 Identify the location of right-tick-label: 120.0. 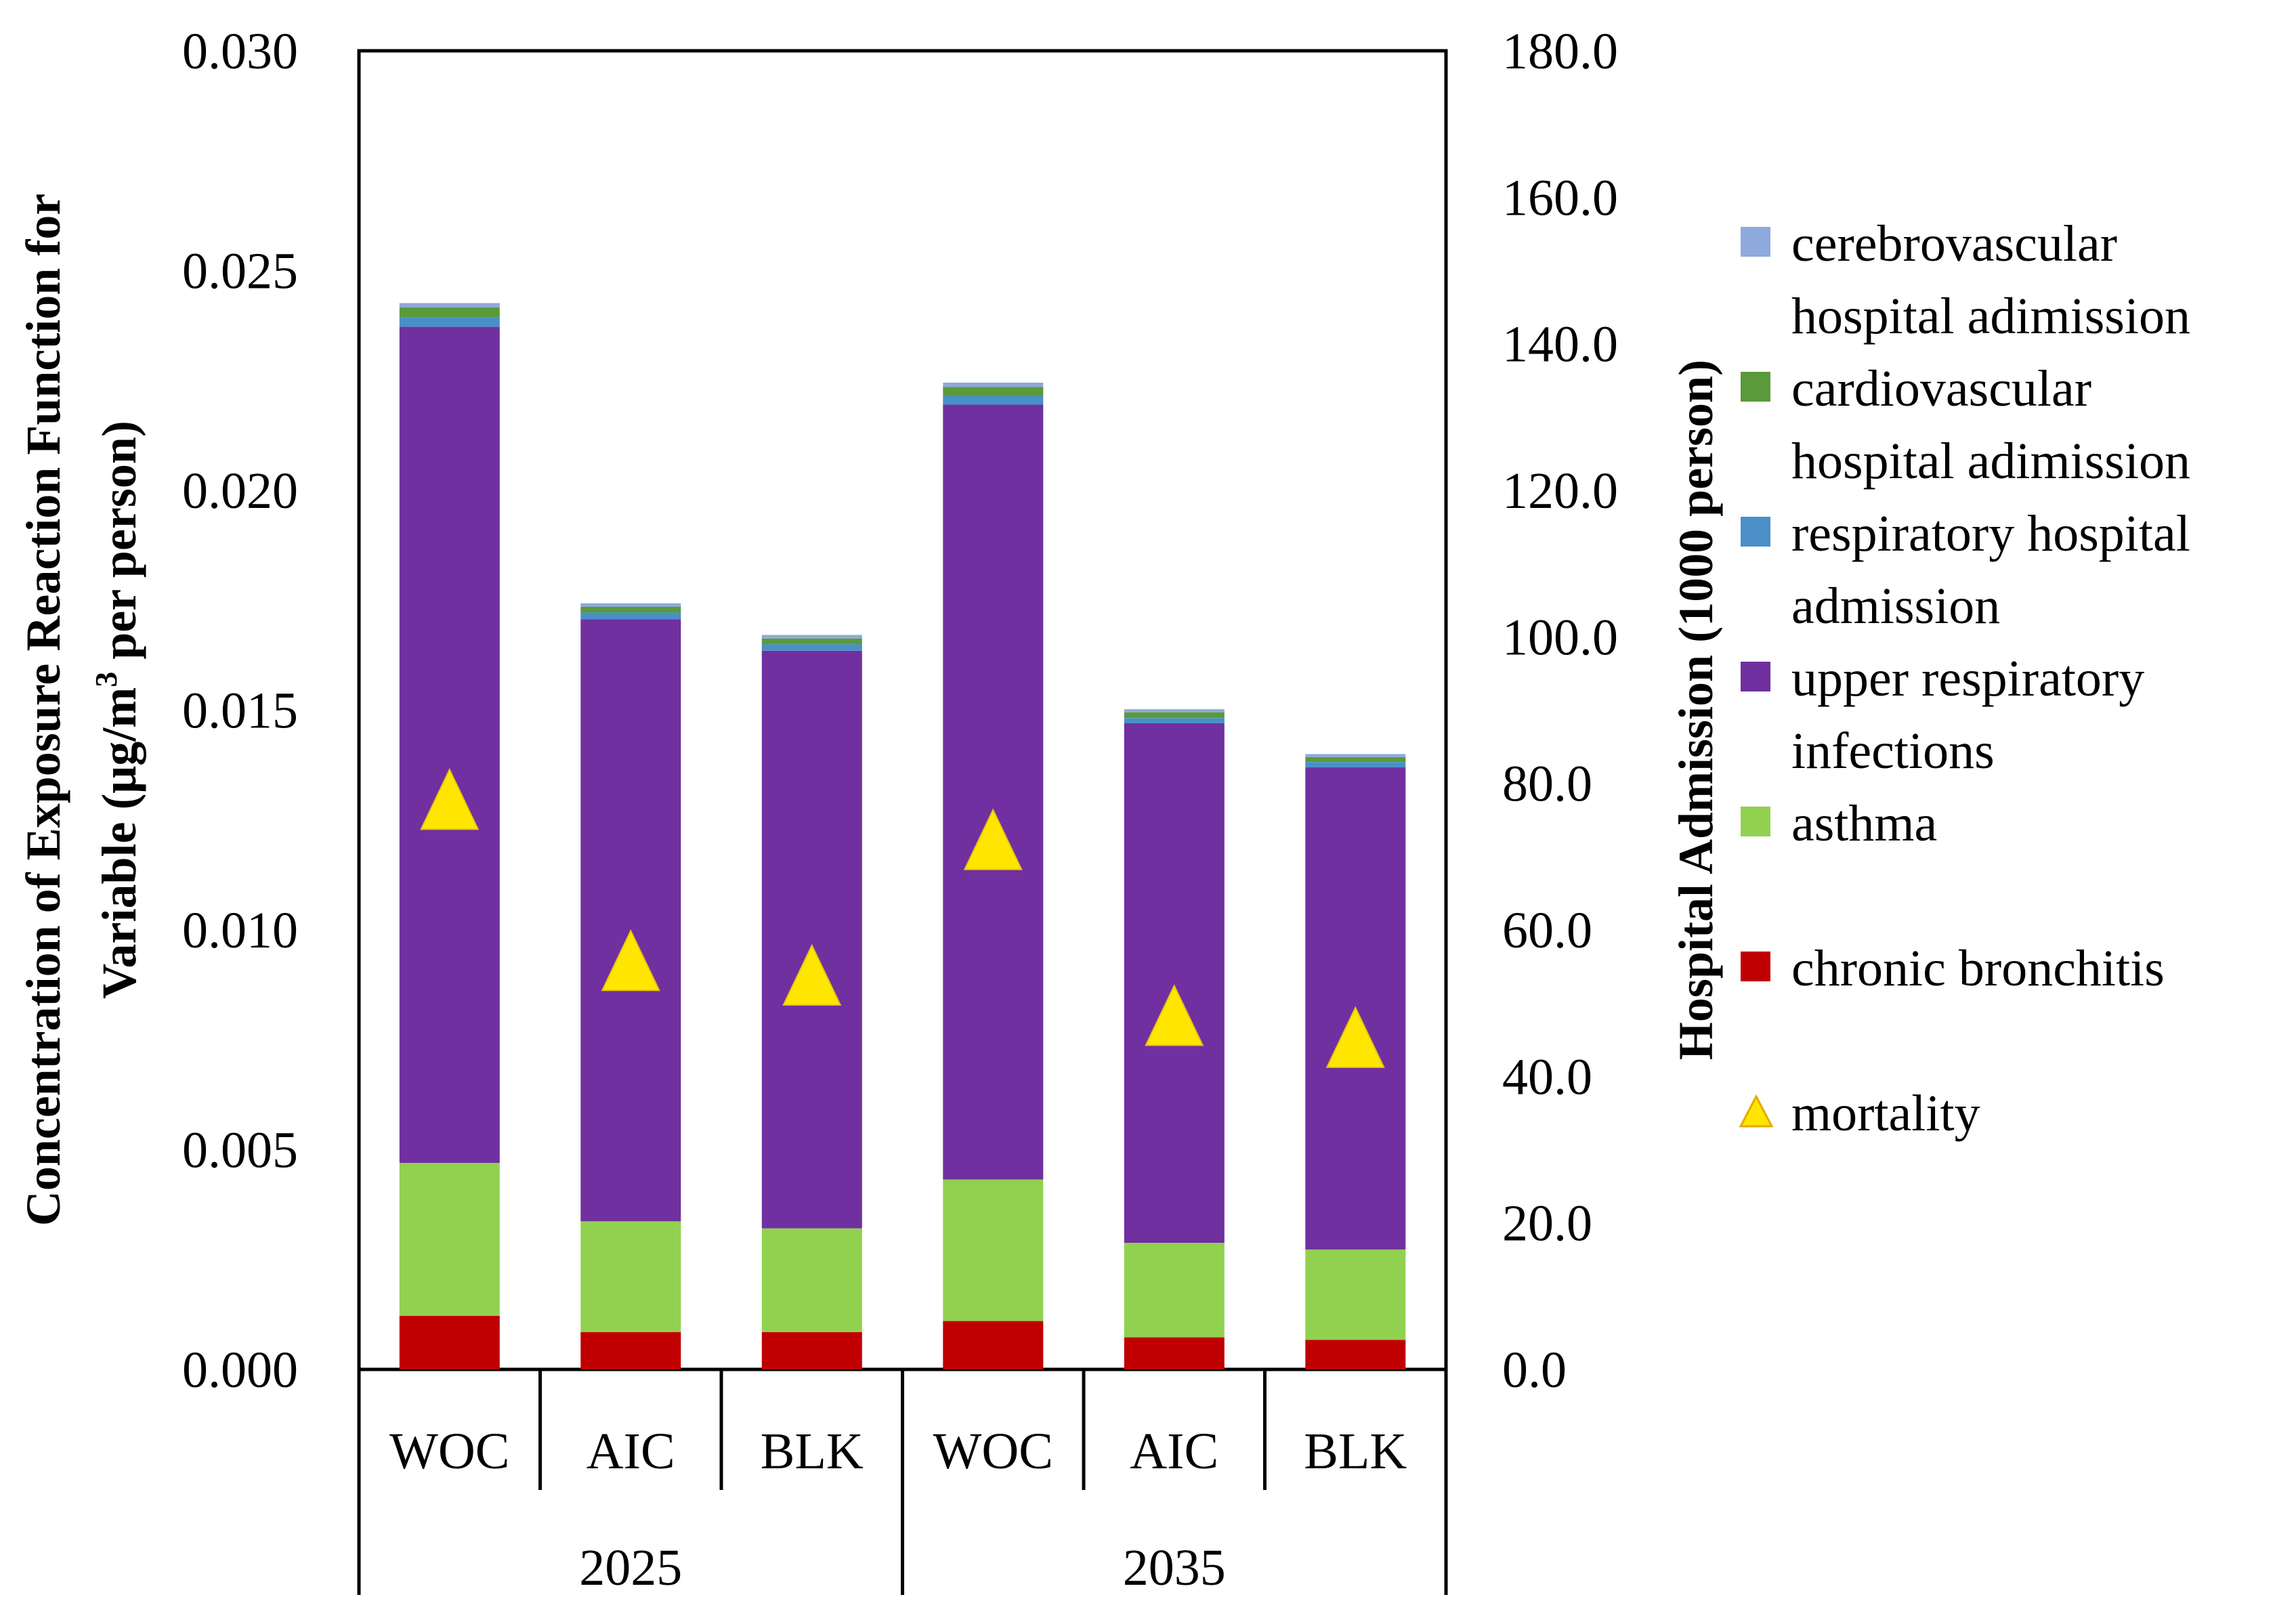
(1560, 491).